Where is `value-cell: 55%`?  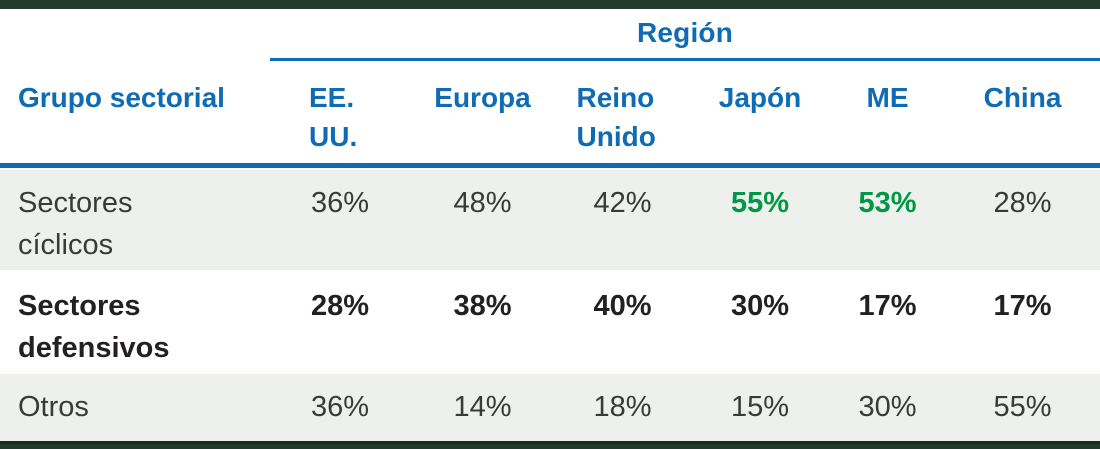 value-cell: 55% is located at coordinates (1022, 407).